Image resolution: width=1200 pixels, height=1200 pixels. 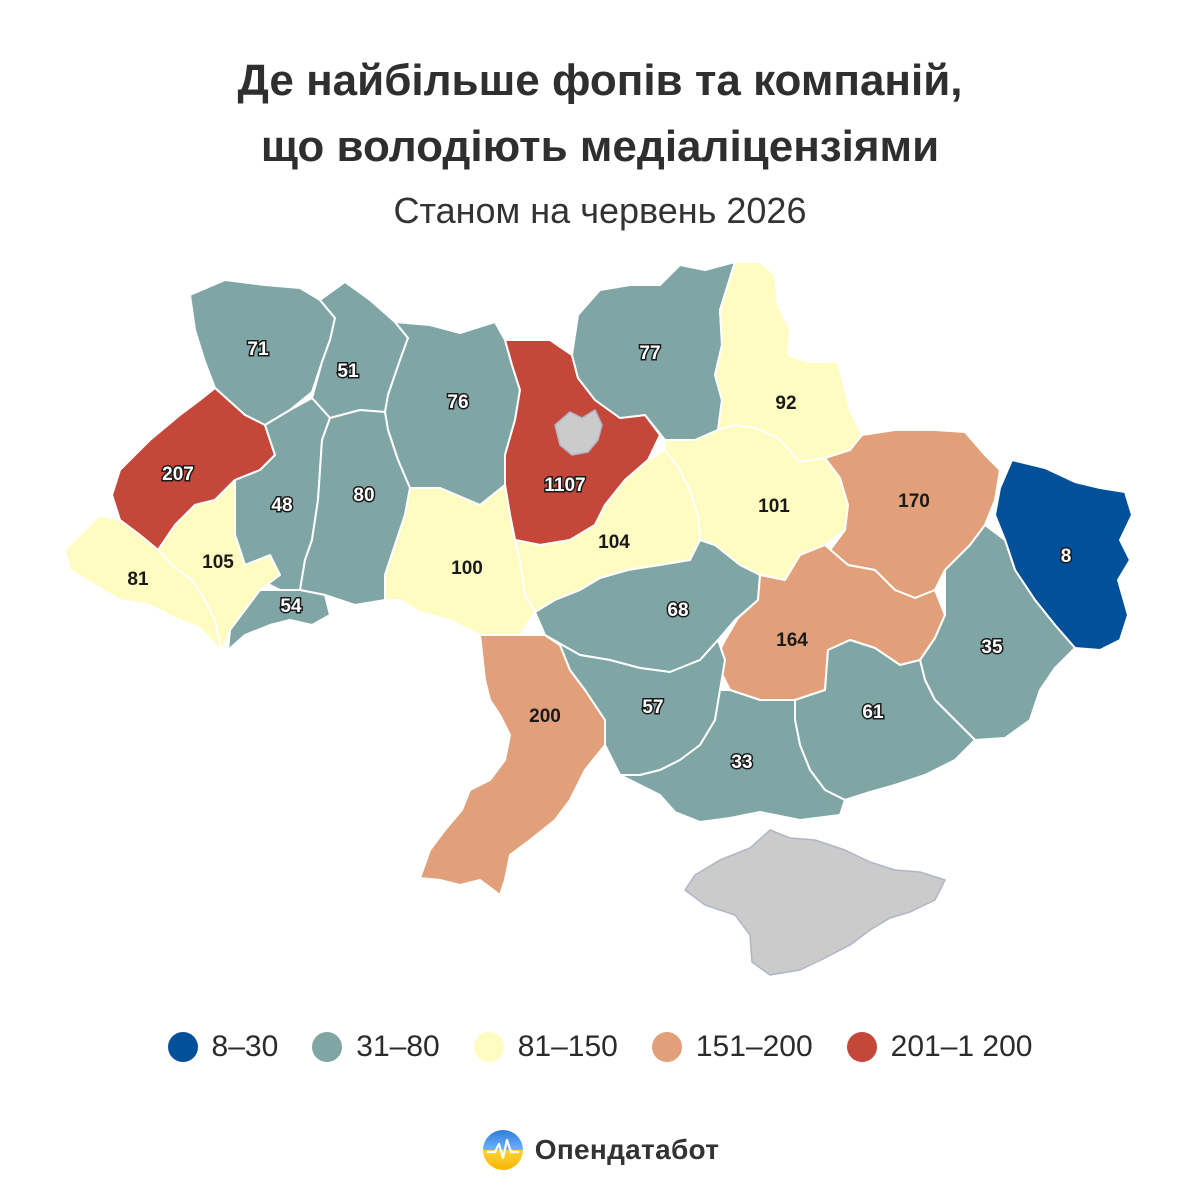 What do you see at coordinates (627, 1149) in the screenshot?
I see `brand-name: Опендатабот` at bounding box center [627, 1149].